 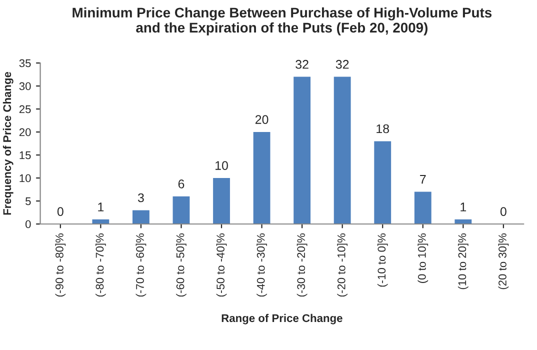 I want to click on x-axis-title: Range of Price Change, so click(x=282, y=319).